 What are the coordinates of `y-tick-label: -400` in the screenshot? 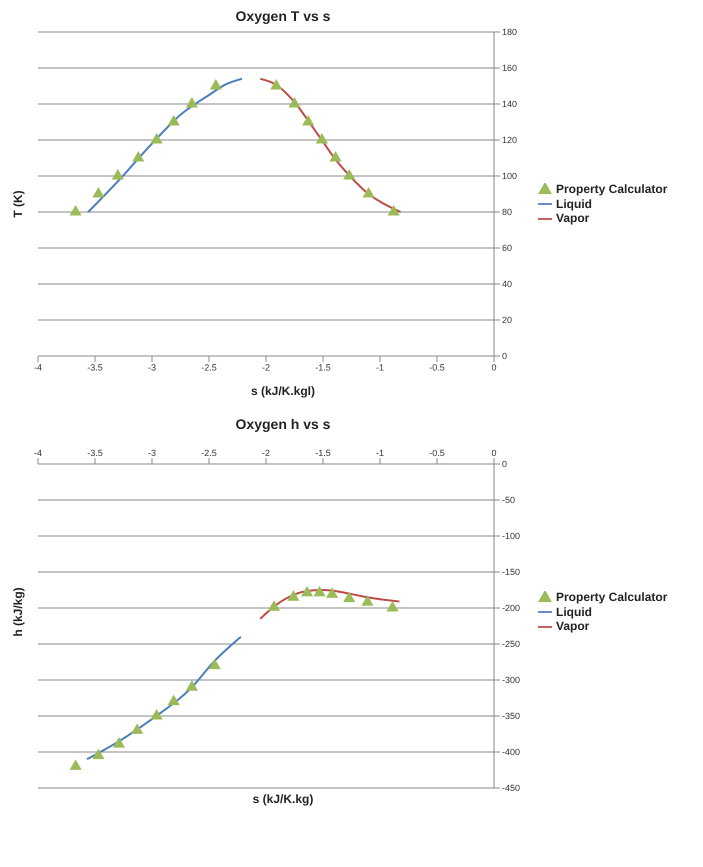 It's located at (511, 752).